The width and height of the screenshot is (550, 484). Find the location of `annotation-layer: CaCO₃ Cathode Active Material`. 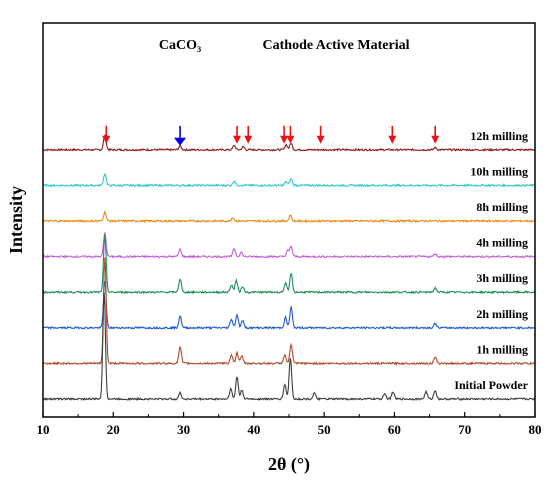

annotation-layer: CaCO₃ Cathode Active Material is located at coordinates (271, 92).